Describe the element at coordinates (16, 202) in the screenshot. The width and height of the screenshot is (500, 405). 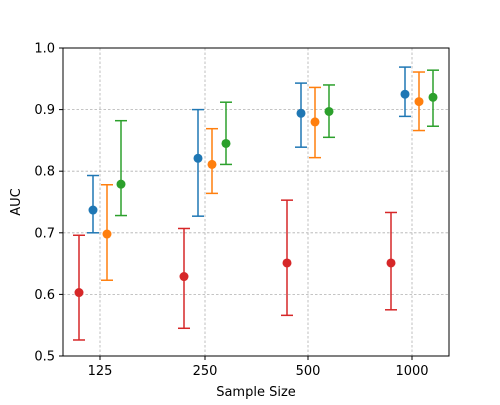
I see `y-axis-label: AUC` at that location.